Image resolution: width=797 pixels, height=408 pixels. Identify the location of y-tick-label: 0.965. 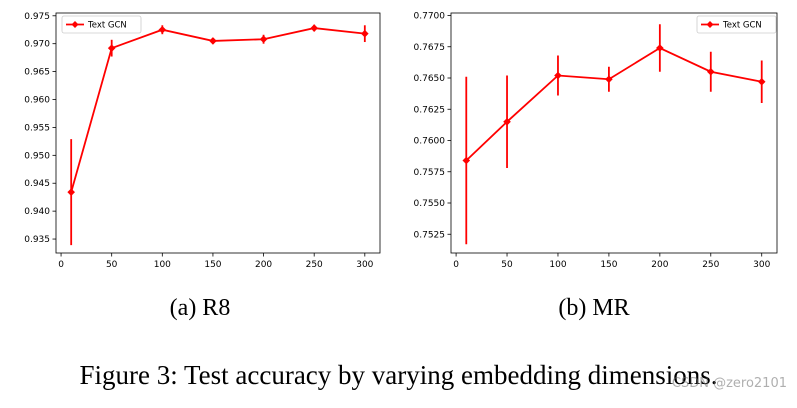
(37, 73).